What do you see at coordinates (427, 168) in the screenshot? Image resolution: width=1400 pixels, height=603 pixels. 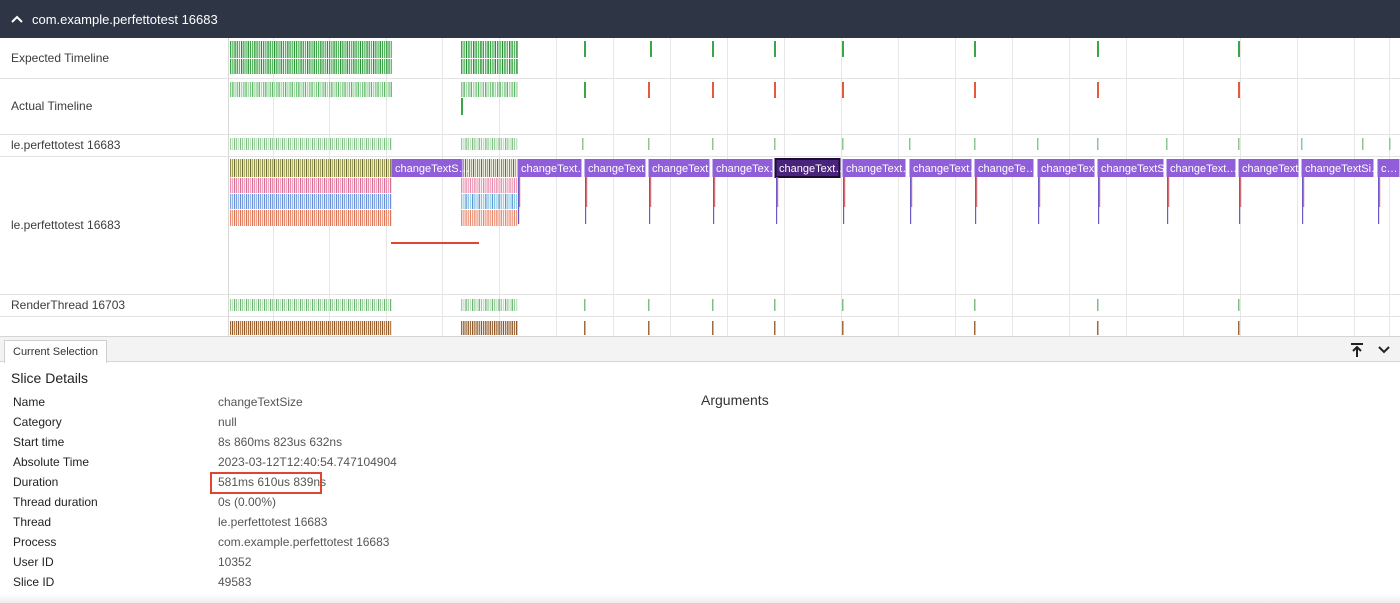 I see `slice-block` at bounding box center [427, 168].